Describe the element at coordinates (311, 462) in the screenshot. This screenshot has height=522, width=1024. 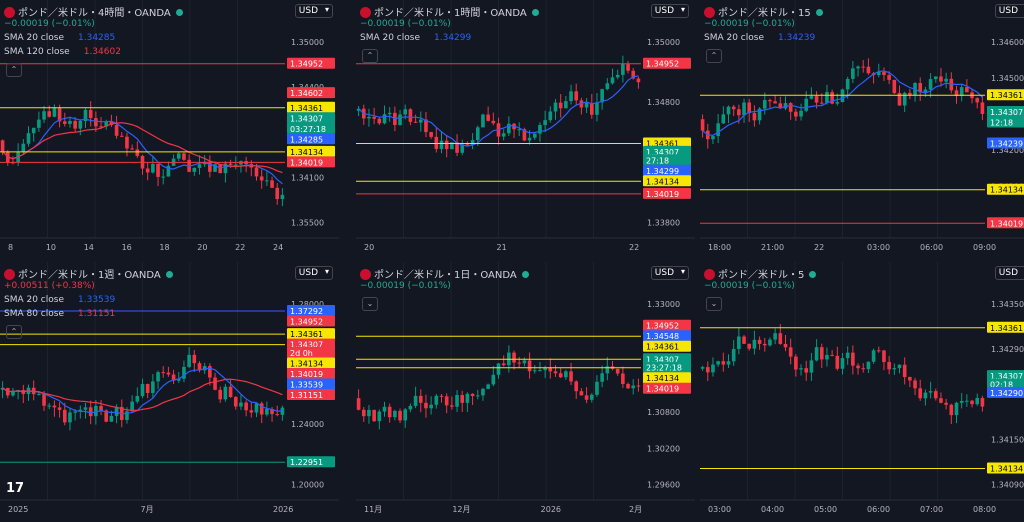
I see `price-tag: 1.22951` at that location.